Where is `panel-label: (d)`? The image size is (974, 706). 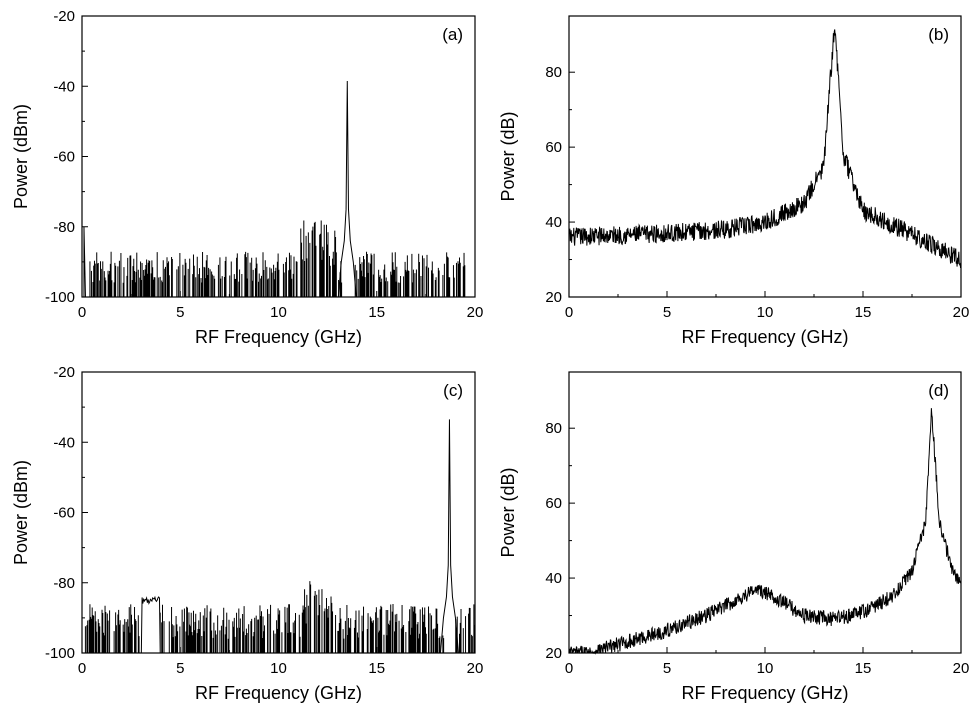 panel-label: (d) is located at coordinates (938, 390).